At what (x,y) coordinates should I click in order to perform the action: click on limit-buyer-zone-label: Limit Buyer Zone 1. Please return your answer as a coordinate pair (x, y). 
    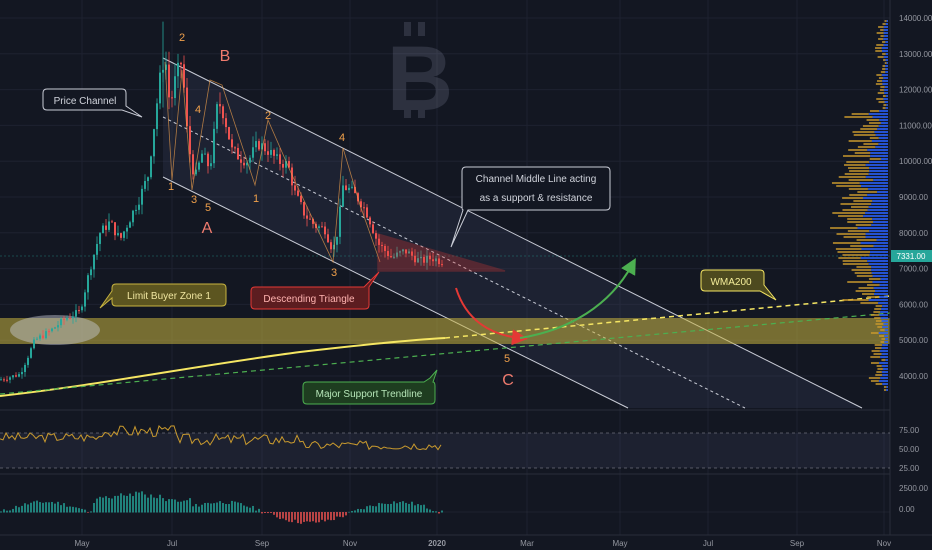
    Looking at the image, I should click on (169, 296).